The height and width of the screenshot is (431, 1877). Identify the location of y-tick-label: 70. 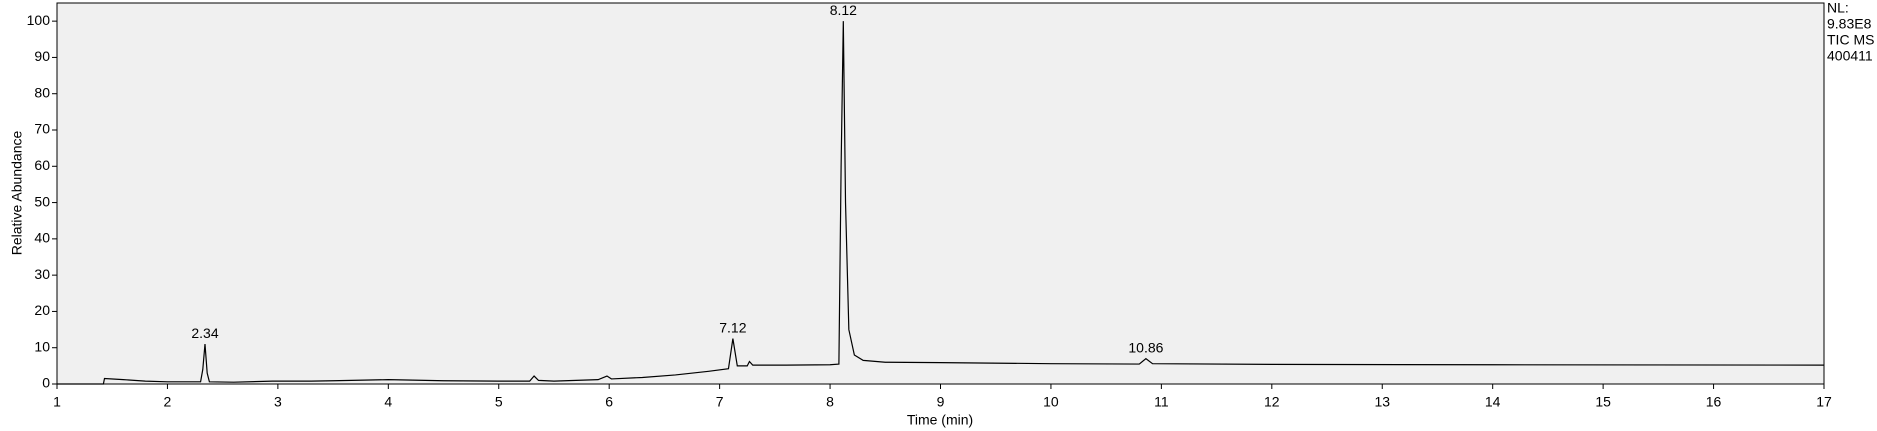
(42, 129).